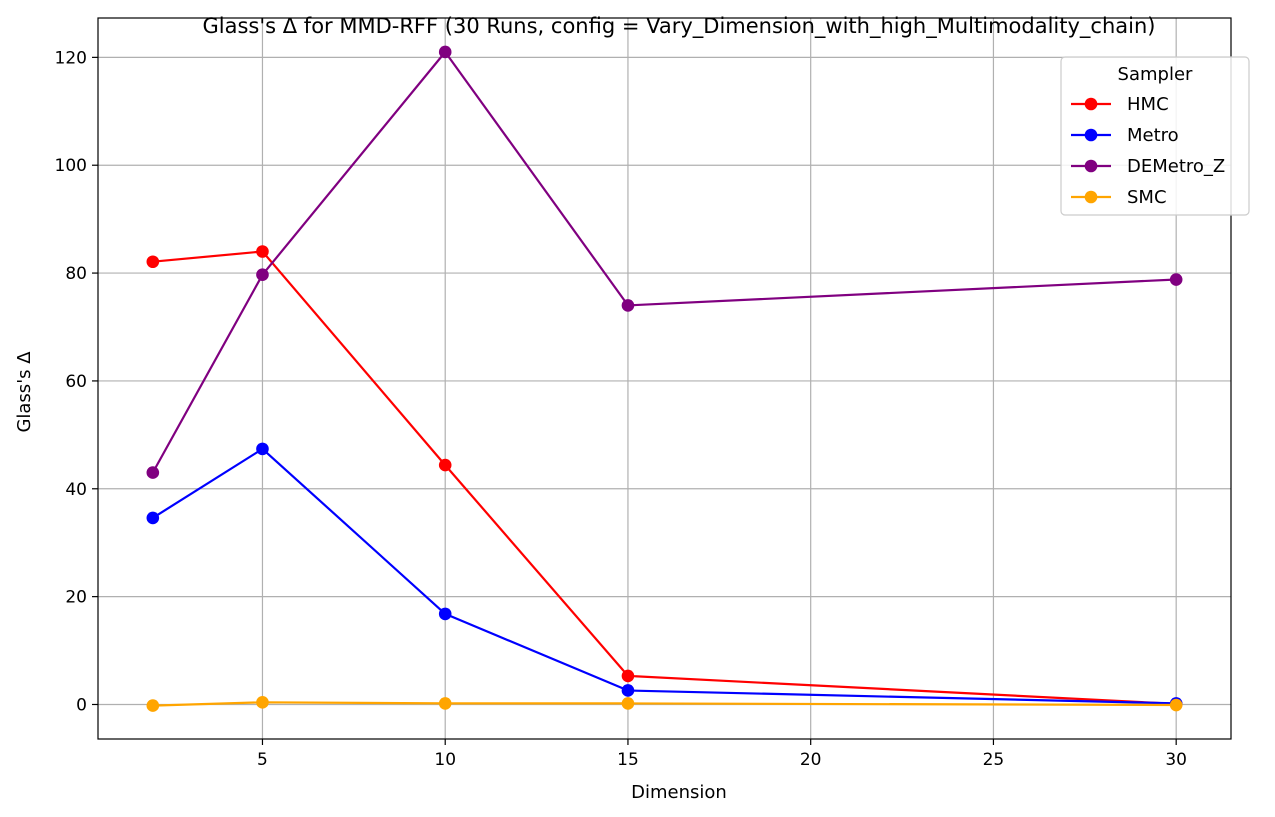  I want to click on y-tick-label: 80, so click(76, 274).